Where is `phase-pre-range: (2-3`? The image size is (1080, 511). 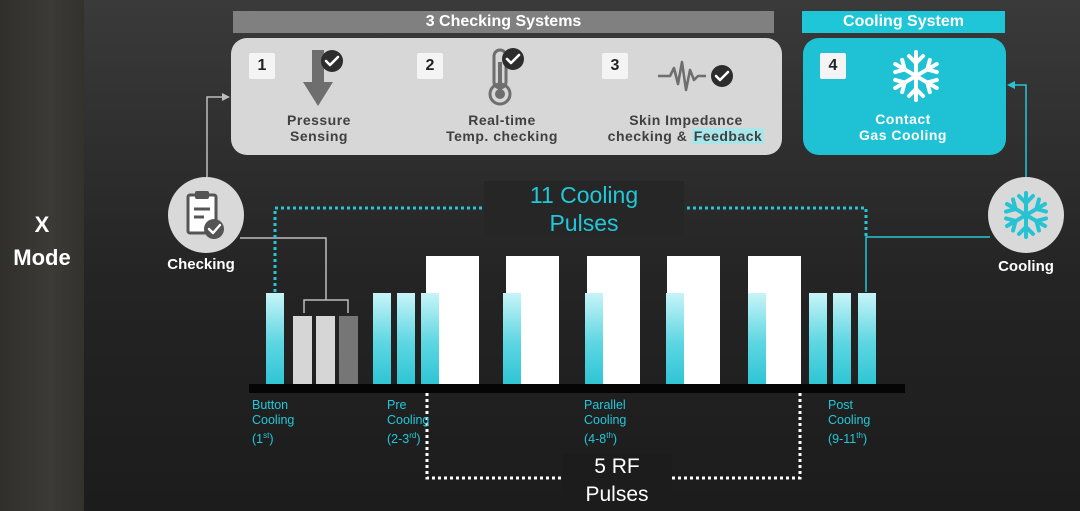 phase-pre-range: (2-3 is located at coordinates (398, 439).